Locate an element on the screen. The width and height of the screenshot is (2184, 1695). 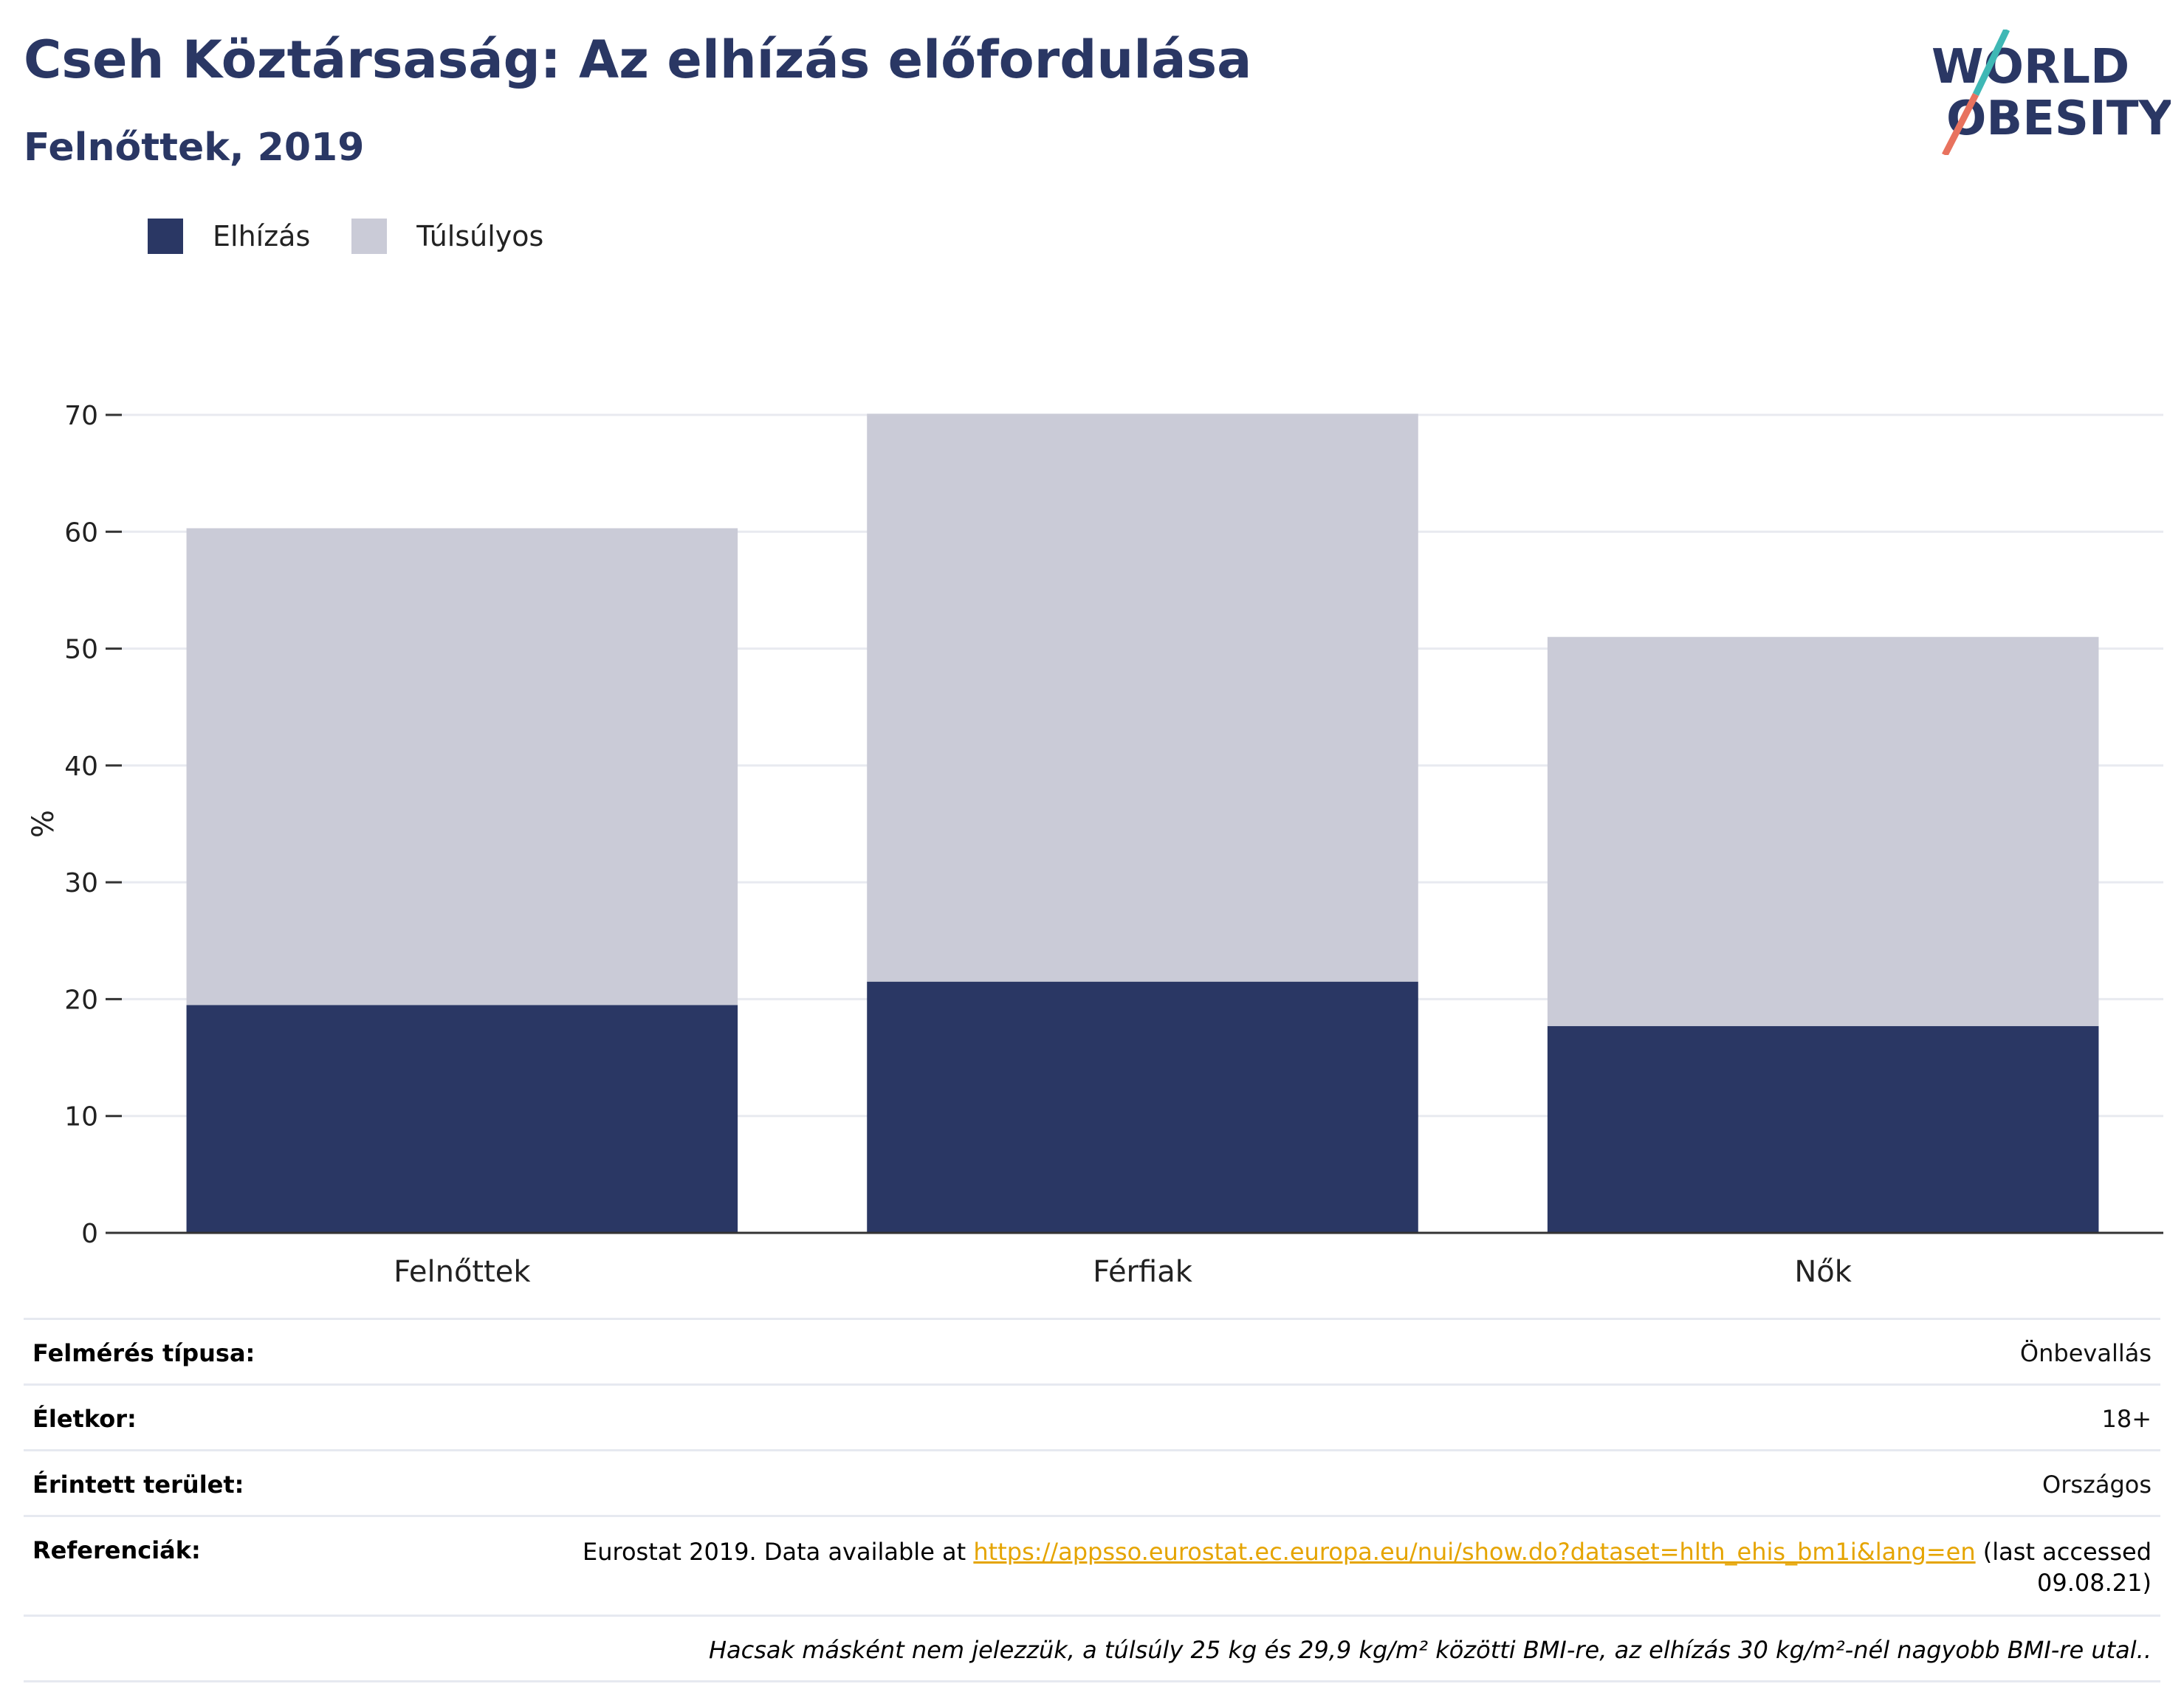
meta-value-age: 18+ is located at coordinates (2126, 1419).